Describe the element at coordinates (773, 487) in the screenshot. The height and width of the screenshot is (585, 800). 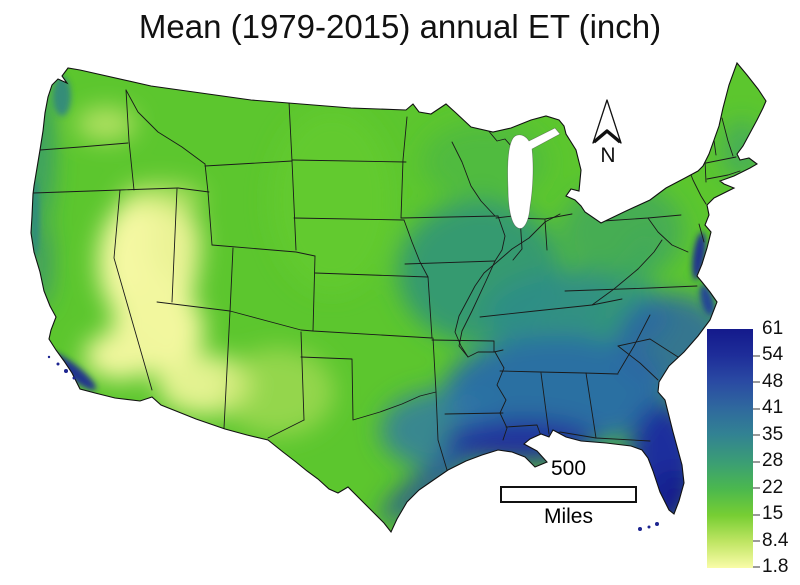
I see `colorbar-label: 22` at that location.